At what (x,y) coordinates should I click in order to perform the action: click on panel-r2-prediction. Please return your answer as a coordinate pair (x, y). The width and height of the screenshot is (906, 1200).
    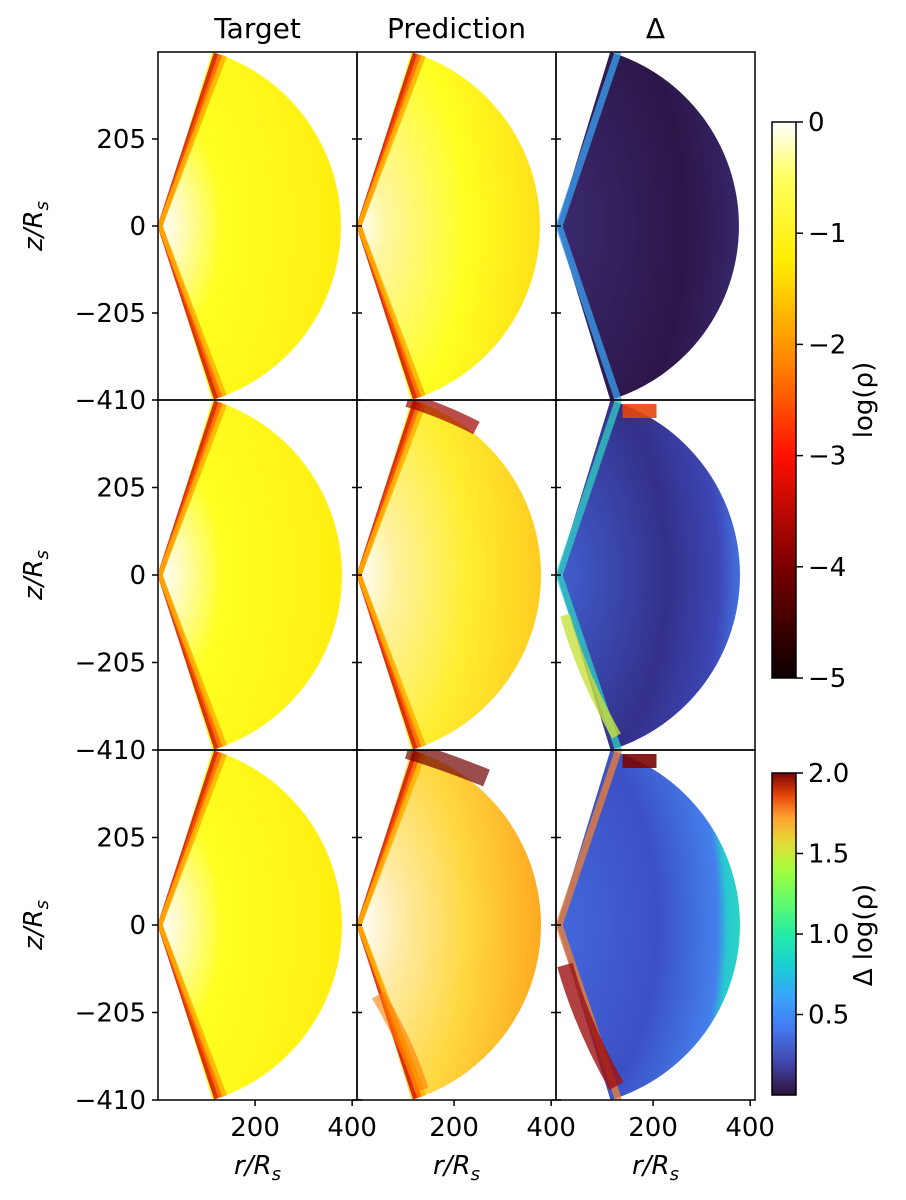
    Looking at the image, I should click on (449, 575).